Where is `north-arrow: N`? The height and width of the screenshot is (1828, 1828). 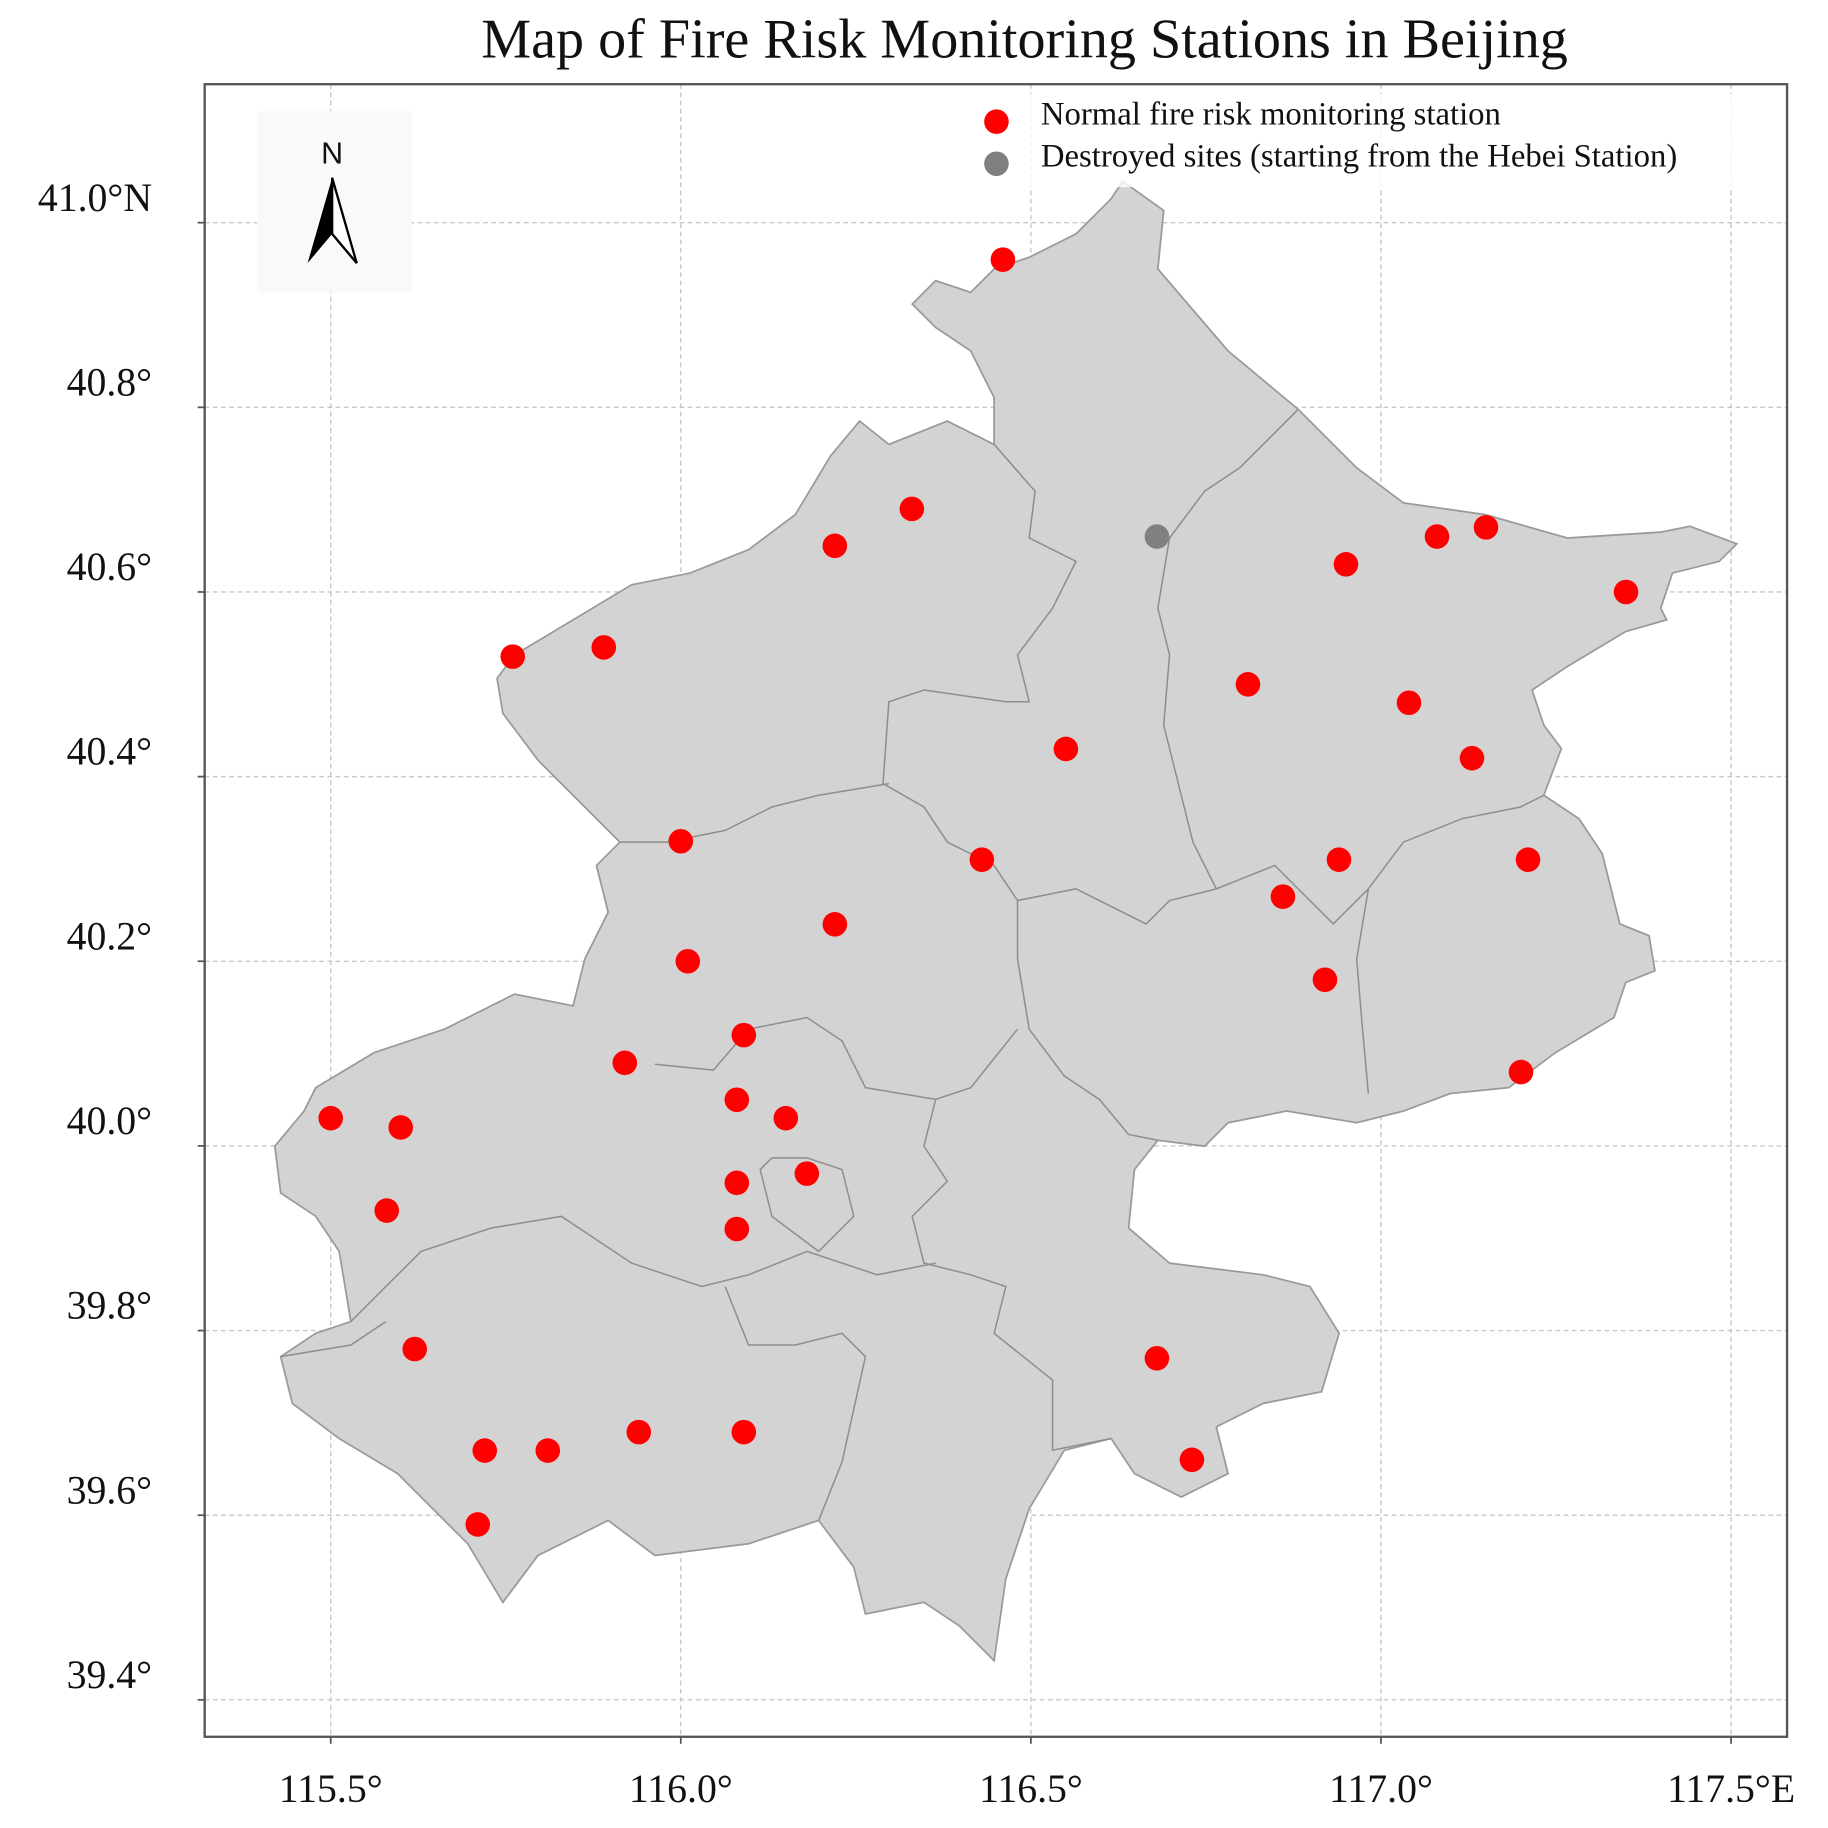 north-arrow: N is located at coordinates (334, 202).